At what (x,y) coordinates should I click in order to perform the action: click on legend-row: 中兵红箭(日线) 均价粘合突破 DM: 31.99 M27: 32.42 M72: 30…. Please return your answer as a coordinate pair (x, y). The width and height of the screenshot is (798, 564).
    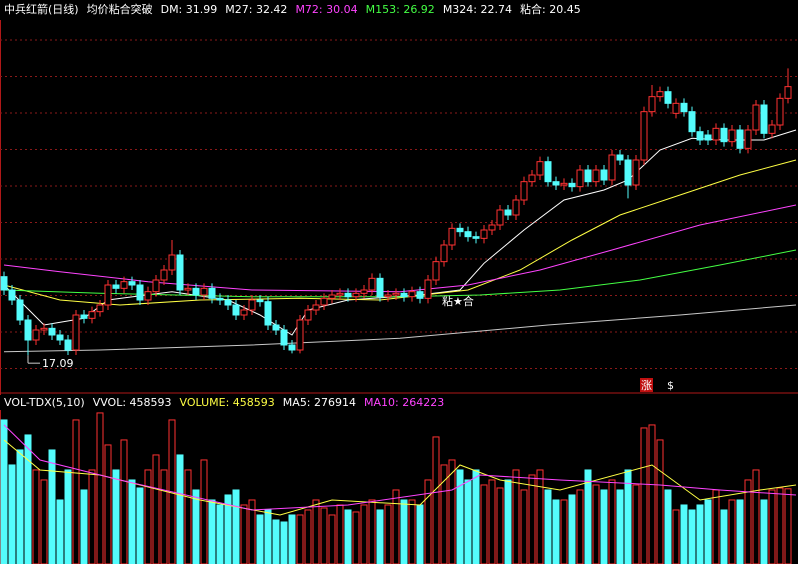
    Looking at the image, I should click on (292, 9).